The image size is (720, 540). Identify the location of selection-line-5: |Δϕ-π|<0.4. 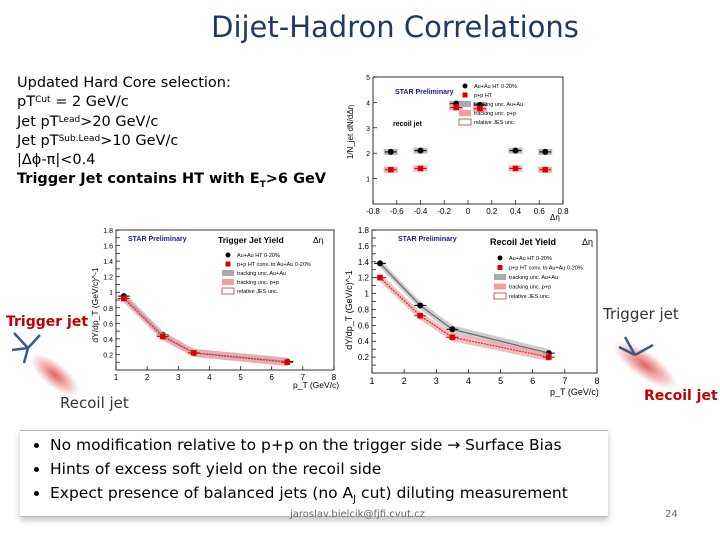
(56, 160).